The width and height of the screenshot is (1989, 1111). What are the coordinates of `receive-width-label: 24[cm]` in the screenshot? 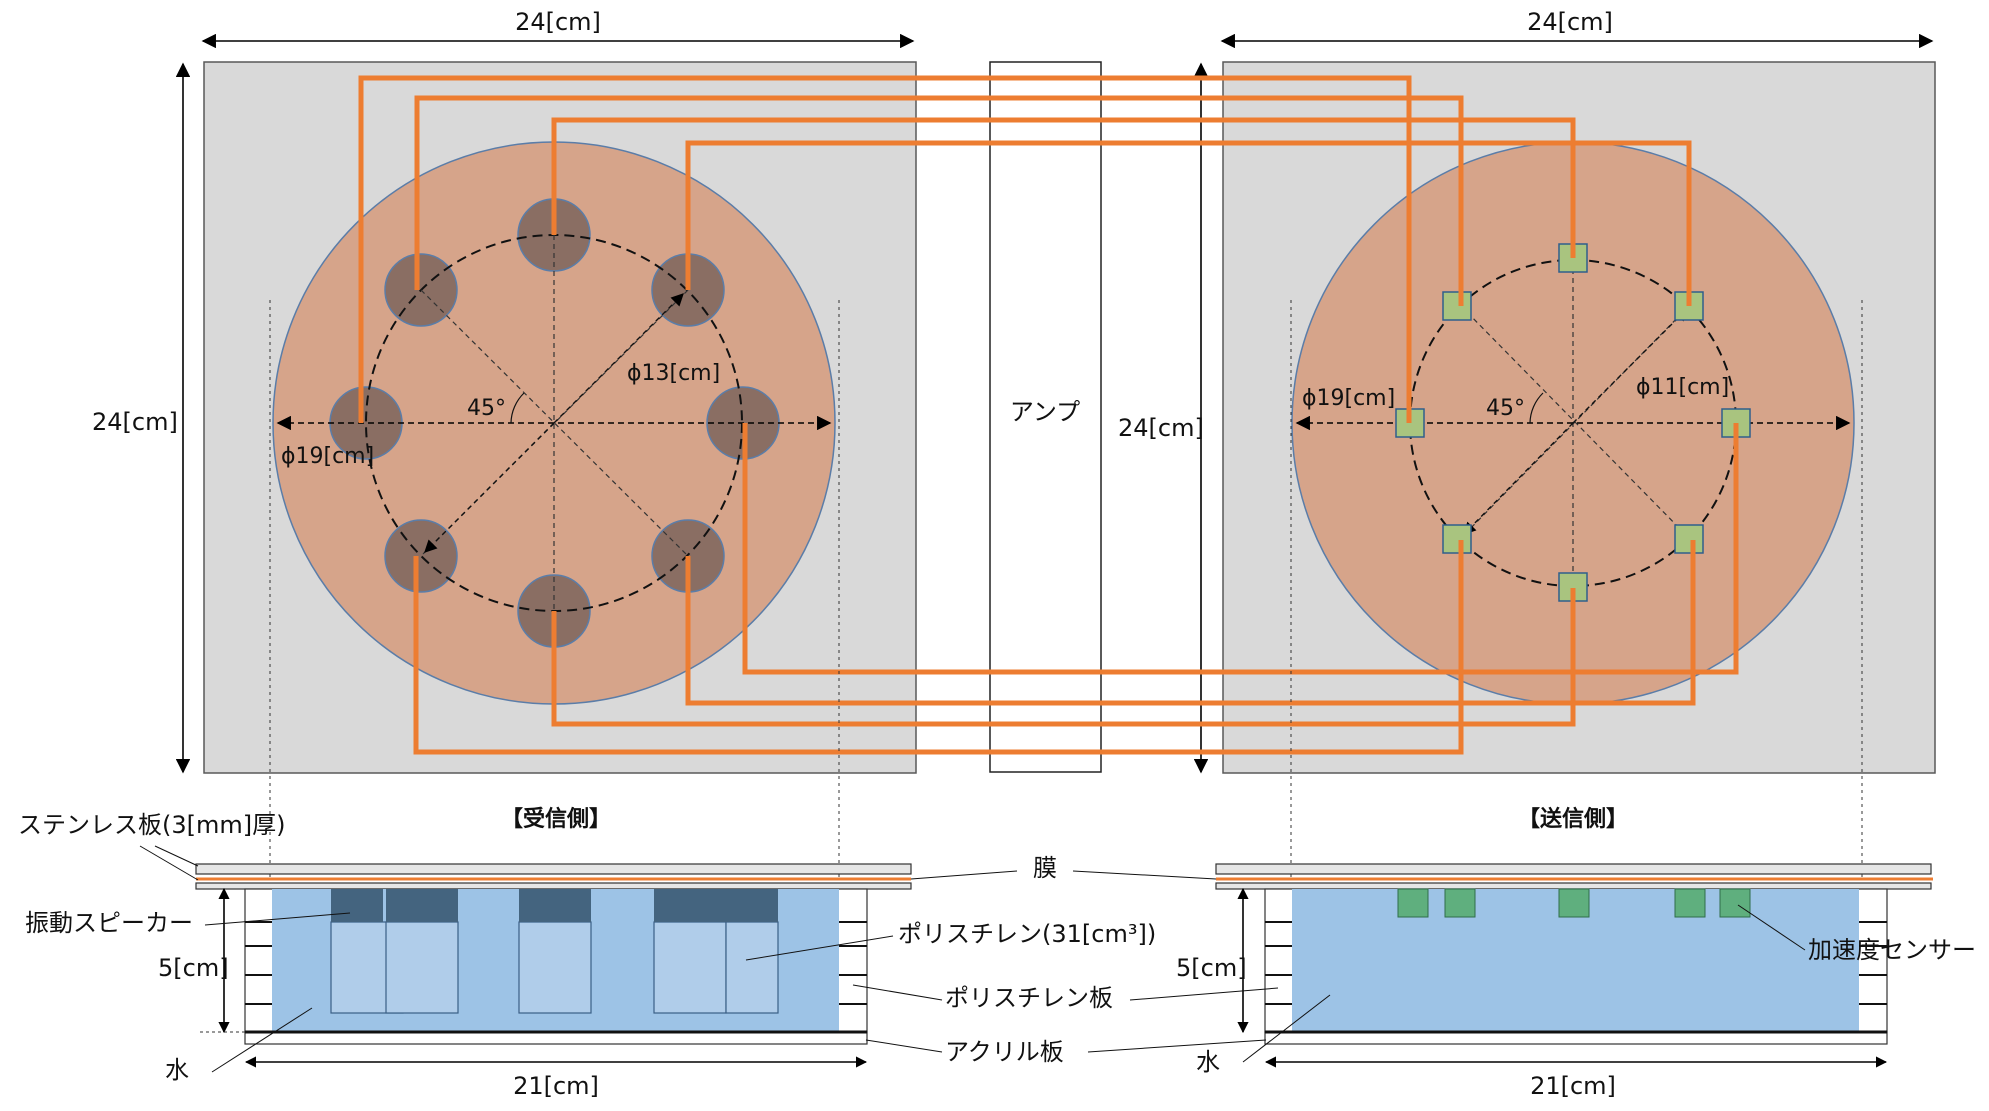 It's located at (558, 22).